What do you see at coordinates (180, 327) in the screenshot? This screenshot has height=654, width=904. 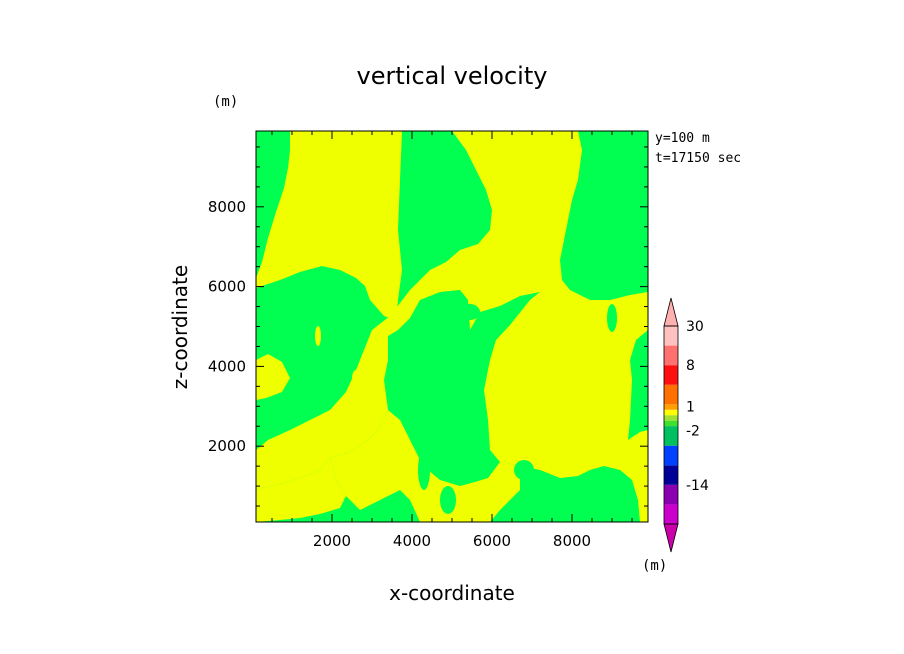 I see `y-axis-label: z-coordinate` at bounding box center [180, 327].